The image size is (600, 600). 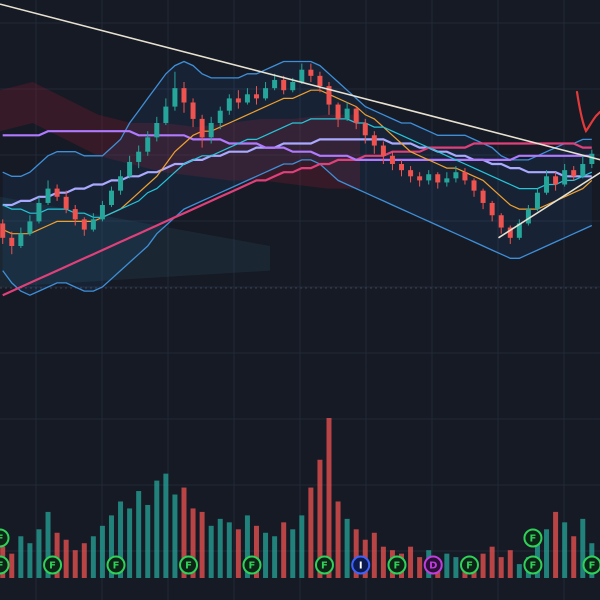 What do you see at coordinates (300, 551) in the screenshot?
I see `event-markers: F F F F F F F I F D F F F F` at bounding box center [300, 551].